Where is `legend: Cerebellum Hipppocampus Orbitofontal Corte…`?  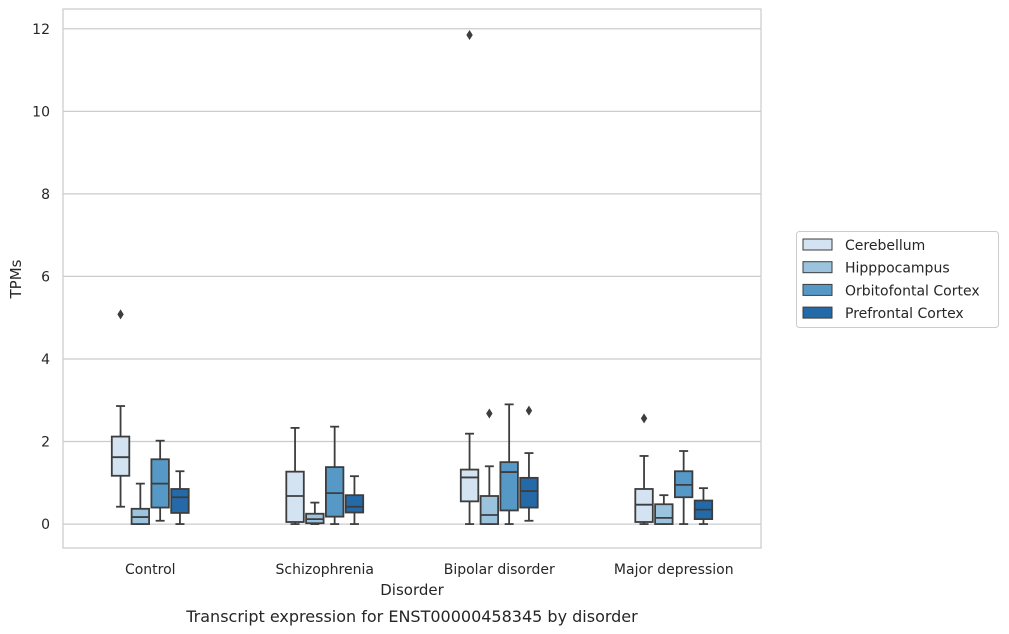
legend: Cerebellum Hipppocampus Orbitofontal Corte… is located at coordinates (897, 279).